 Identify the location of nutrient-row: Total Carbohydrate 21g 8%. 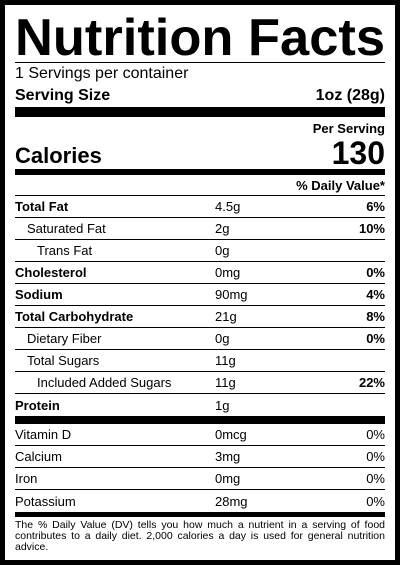
(200, 317).